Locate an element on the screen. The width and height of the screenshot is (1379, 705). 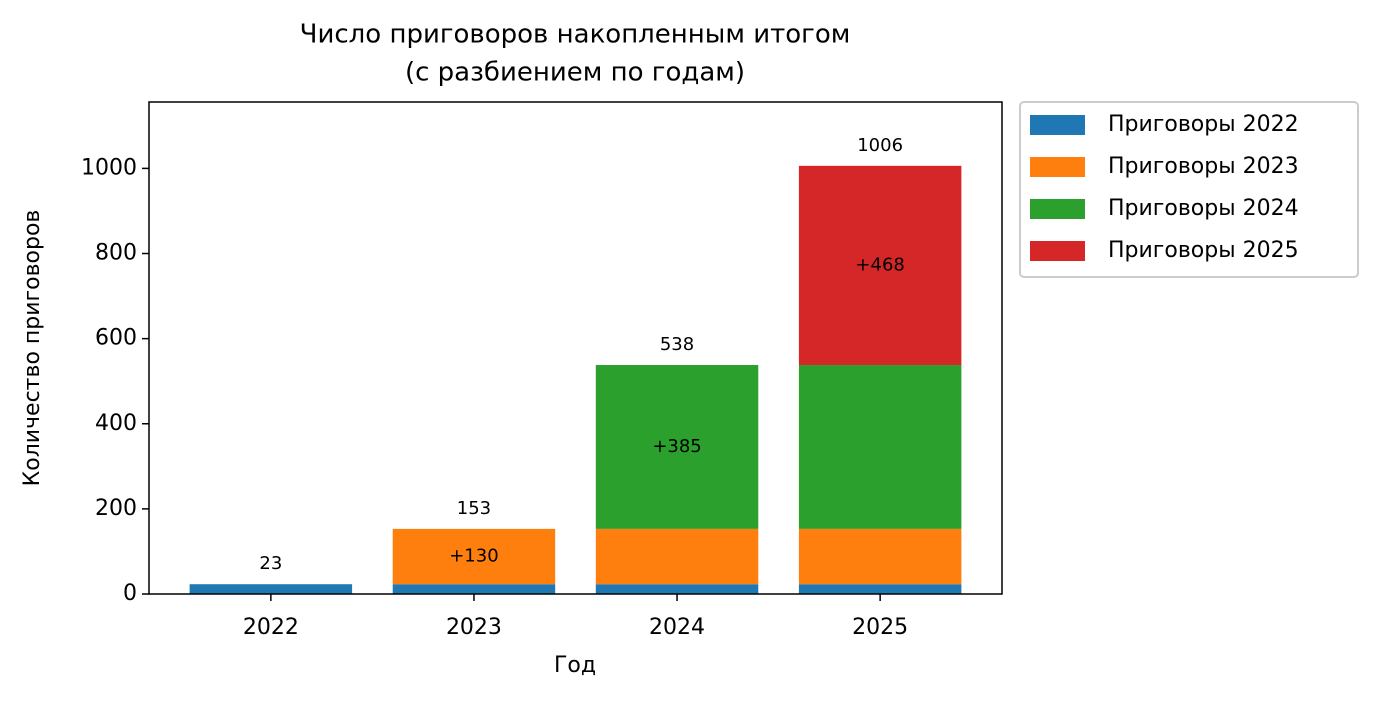
y-tick-label: 0 is located at coordinates (130, 593).